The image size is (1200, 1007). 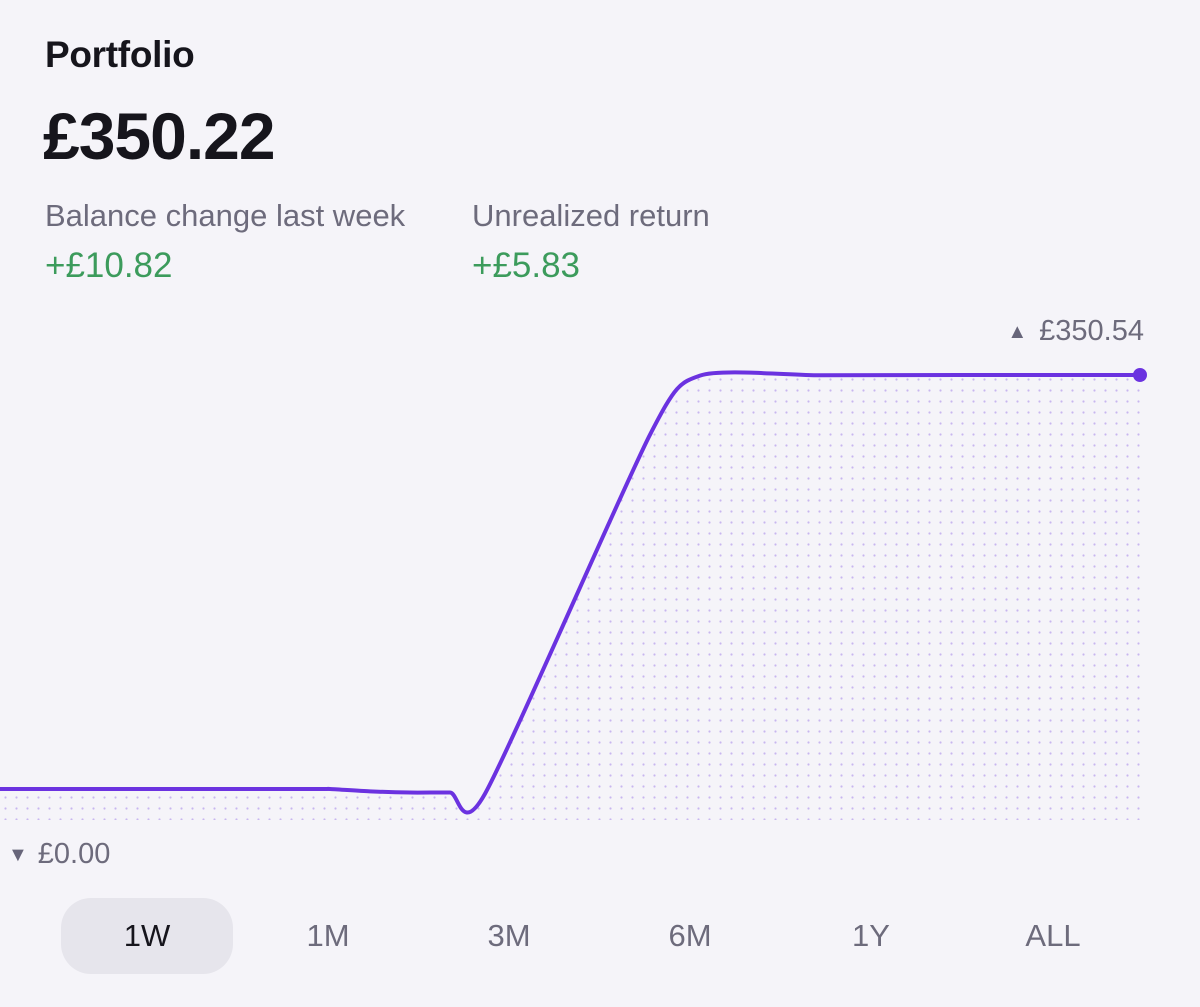 What do you see at coordinates (225, 242) in the screenshot?
I see `balance-change-stat: Balance change last week +£10.82` at bounding box center [225, 242].